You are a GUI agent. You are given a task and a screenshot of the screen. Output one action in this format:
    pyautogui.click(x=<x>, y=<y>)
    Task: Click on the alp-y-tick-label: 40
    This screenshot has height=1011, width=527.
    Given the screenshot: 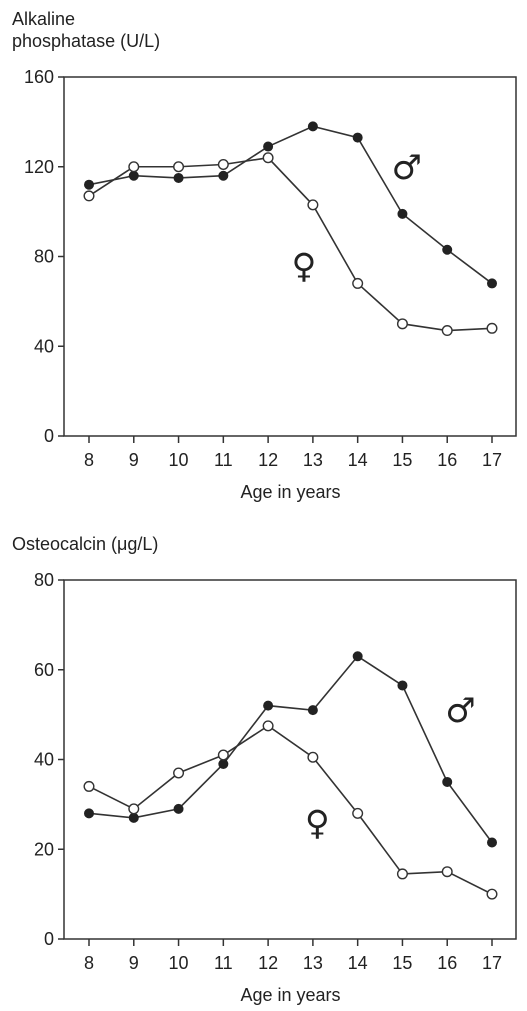 What is the action you would take?
    pyautogui.click(x=44, y=346)
    